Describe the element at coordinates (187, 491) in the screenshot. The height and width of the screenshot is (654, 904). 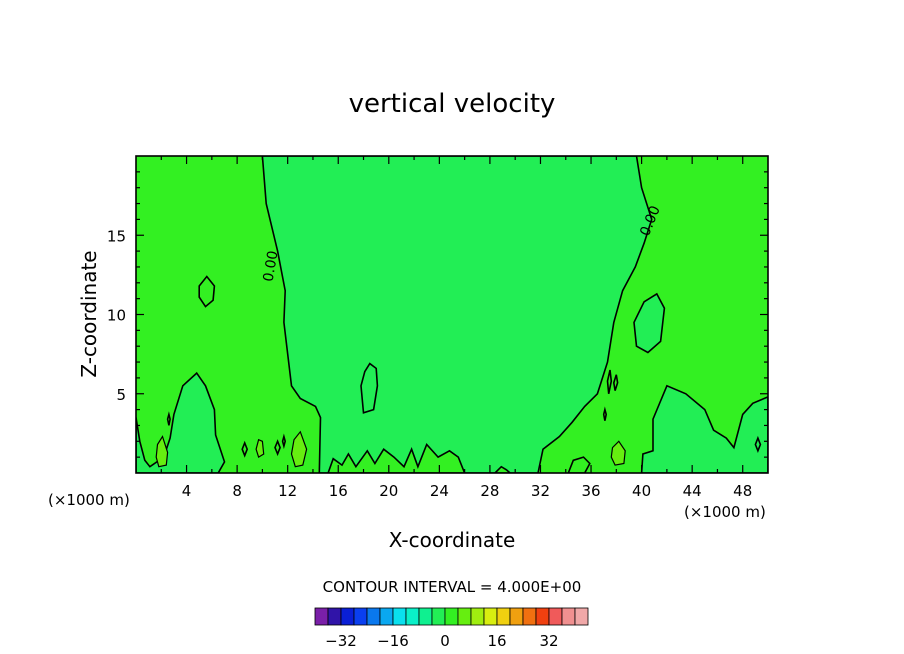
I see `x-tick-label-4: 4` at that location.